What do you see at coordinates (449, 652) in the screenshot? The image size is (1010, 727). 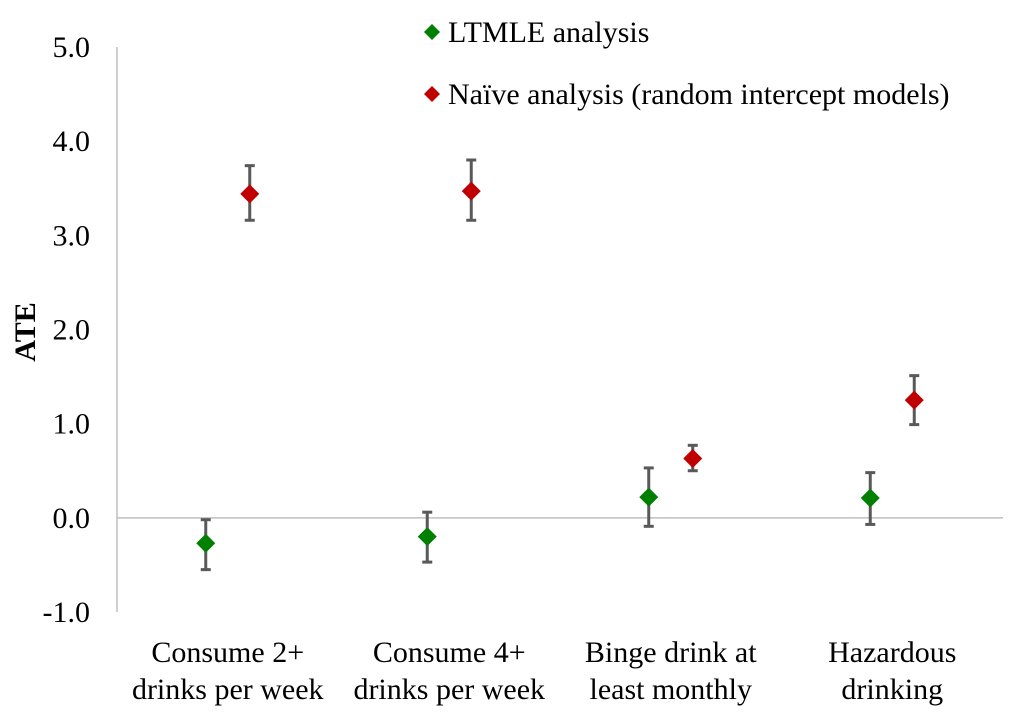 I see `x-category-label: Consume 4+` at bounding box center [449, 652].